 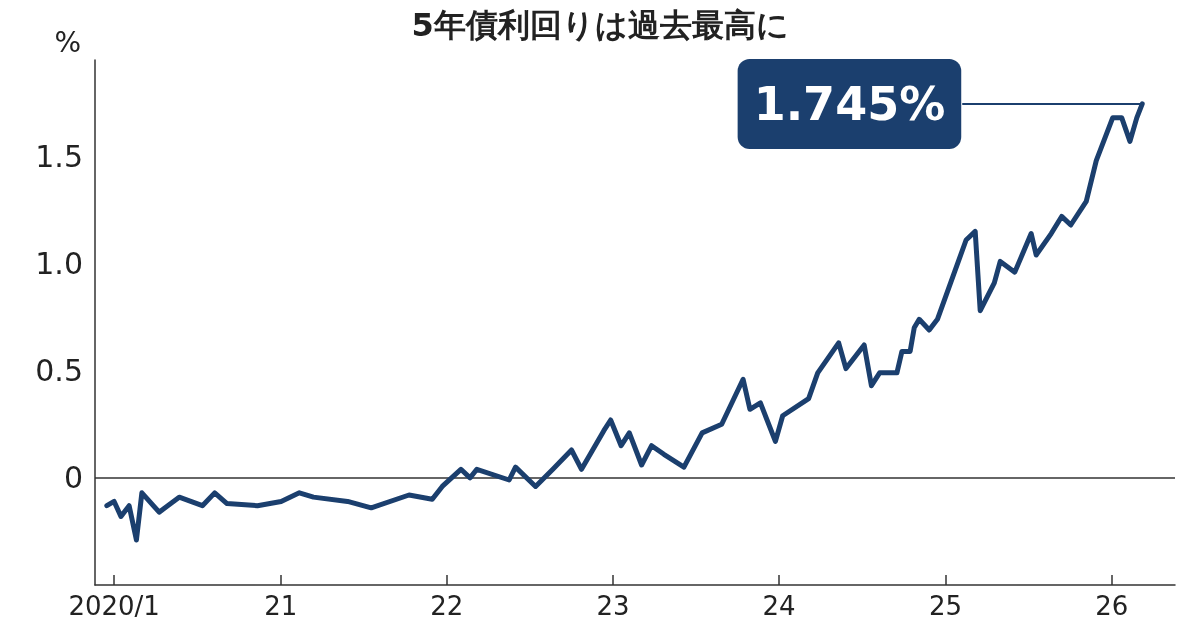 What do you see at coordinates (73, 478) in the screenshot?
I see `y-tick-label: 0` at bounding box center [73, 478].